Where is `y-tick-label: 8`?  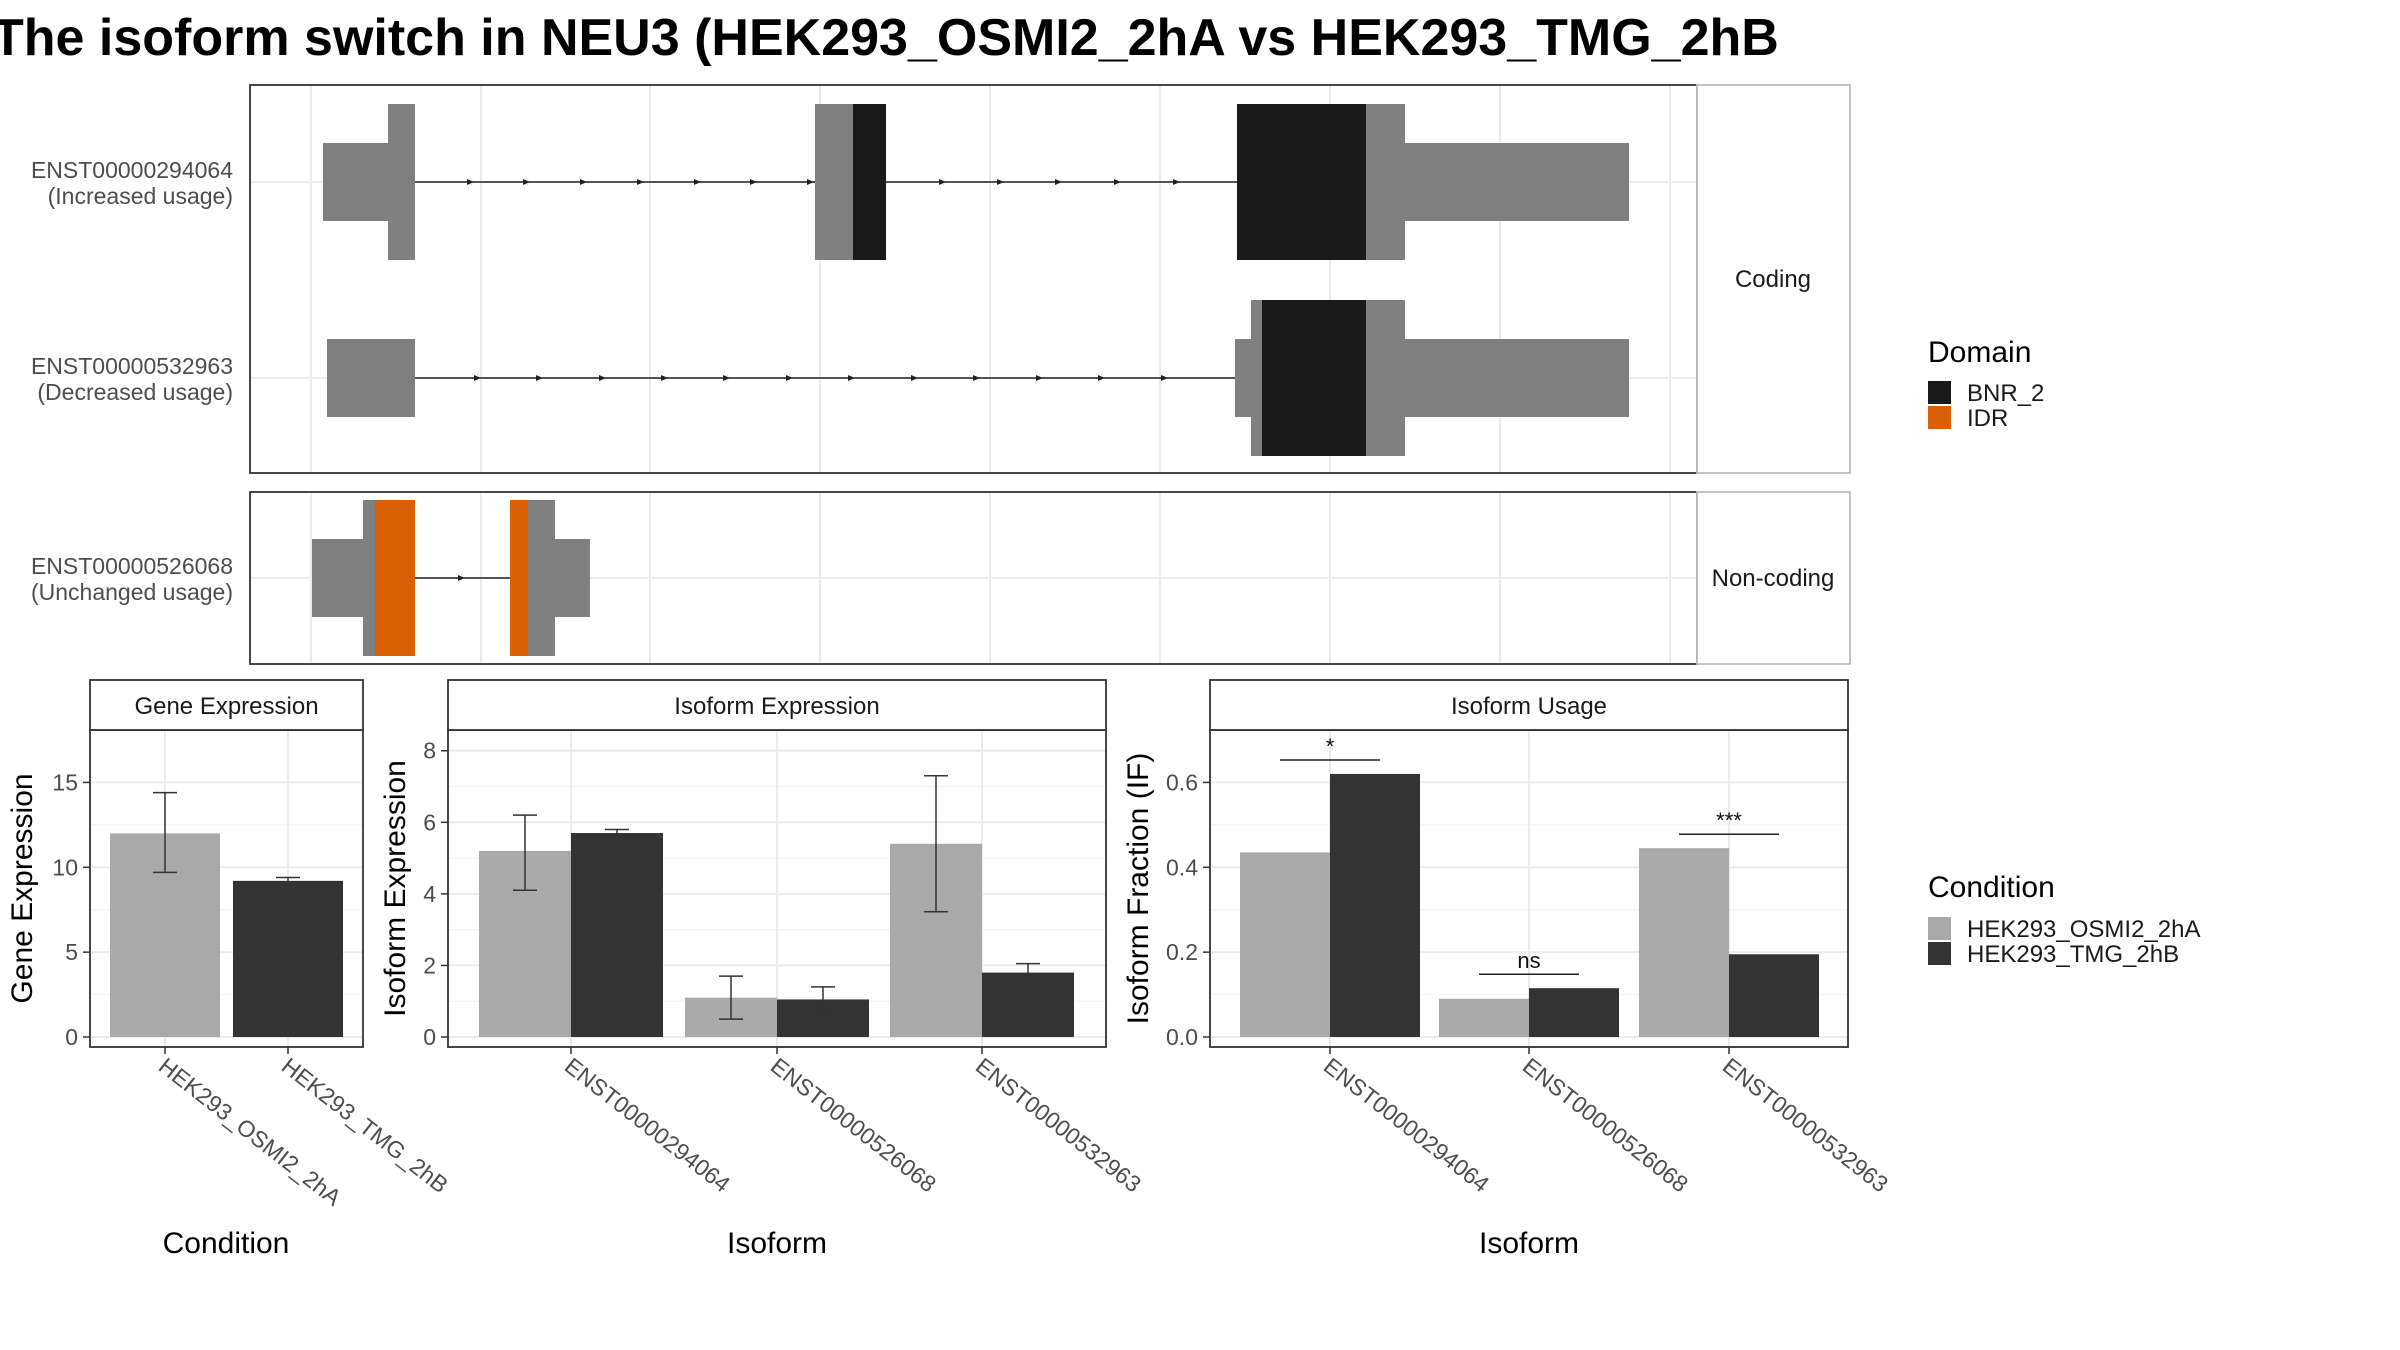
y-tick-label: 8 is located at coordinates (429, 751).